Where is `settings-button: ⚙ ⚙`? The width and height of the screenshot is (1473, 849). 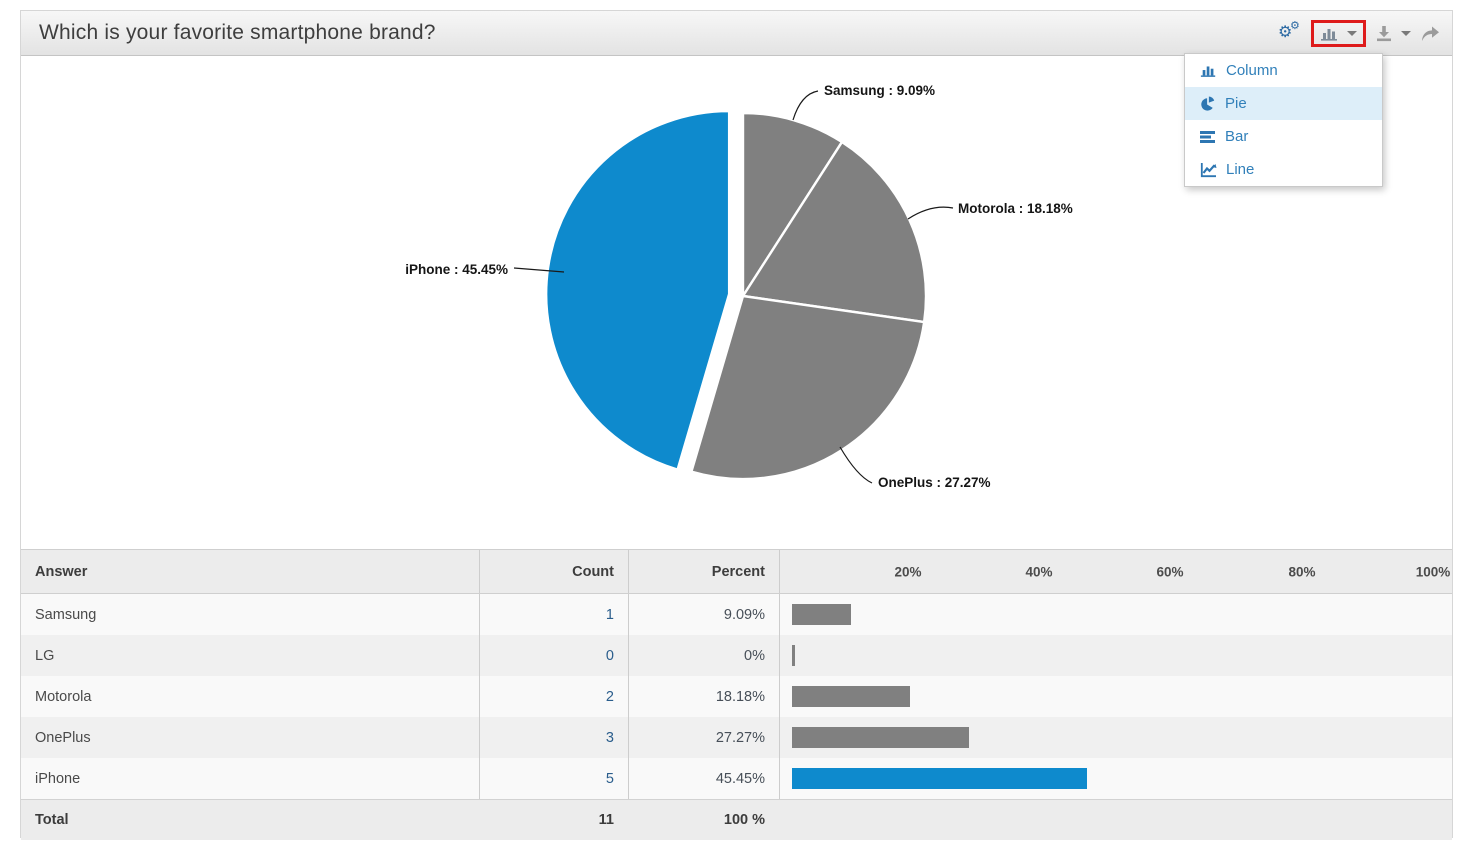 settings-button: ⚙ ⚙ is located at coordinates (1290, 33).